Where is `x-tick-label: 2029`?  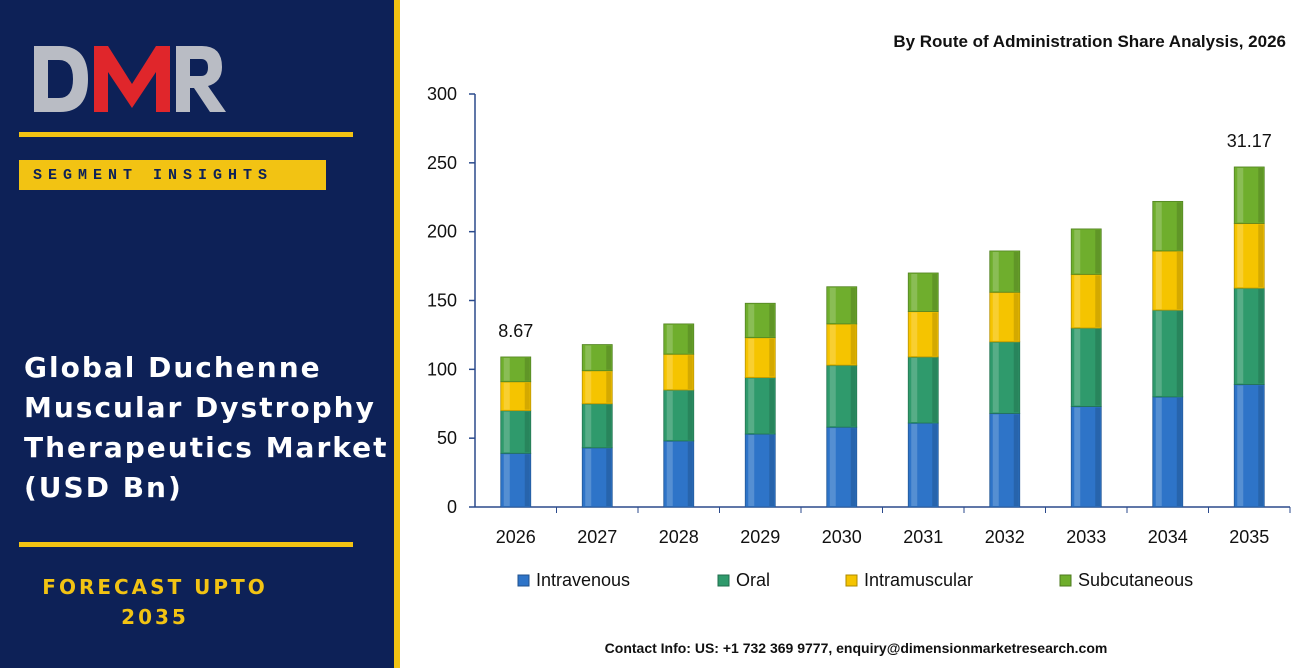
x-tick-label: 2029 is located at coordinates (760, 537).